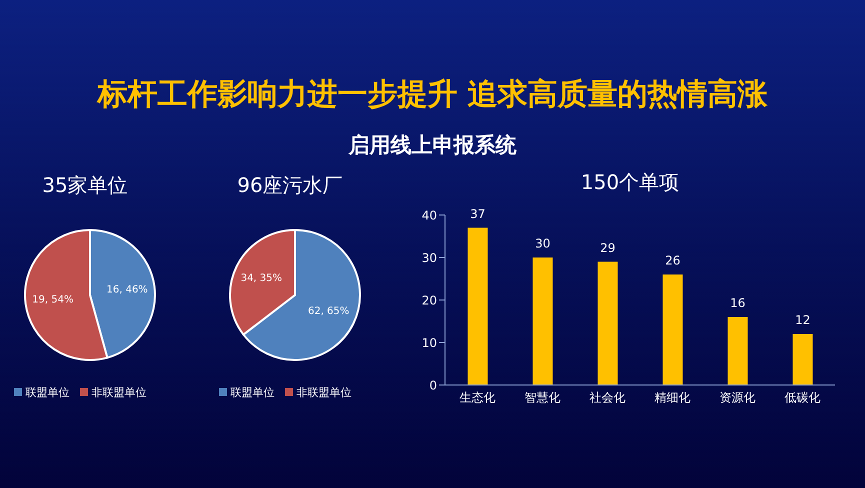  Describe the element at coordinates (85, 185) in the screenshot. I see `chart-title: 35家单位` at that location.